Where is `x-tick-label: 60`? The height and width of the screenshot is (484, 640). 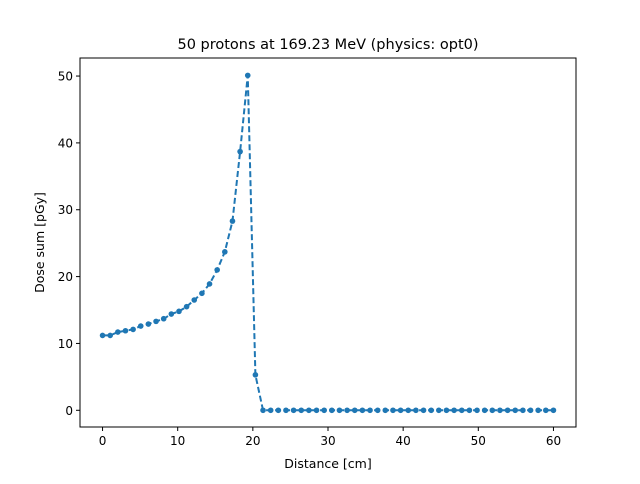
x-tick-label: 60 is located at coordinates (553, 441).